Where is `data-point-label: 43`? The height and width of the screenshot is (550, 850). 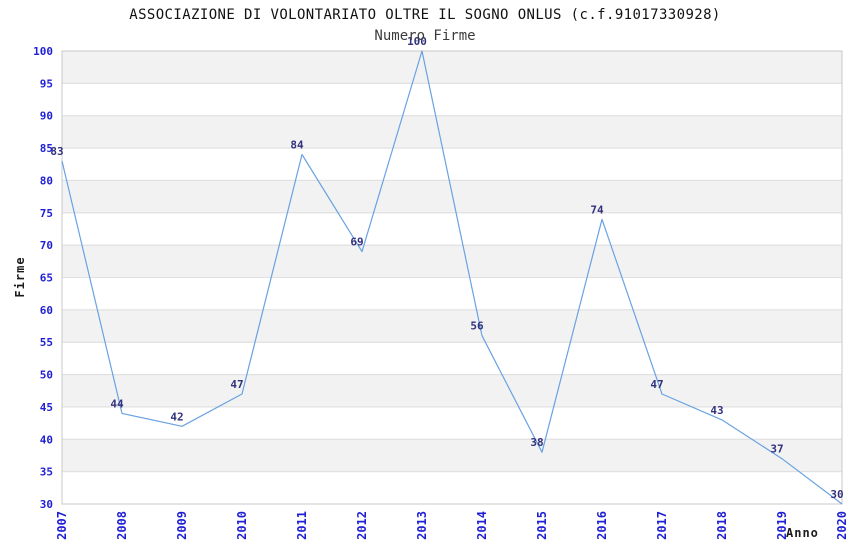 data-point-label: 43 is located at coordinates (716, 410).